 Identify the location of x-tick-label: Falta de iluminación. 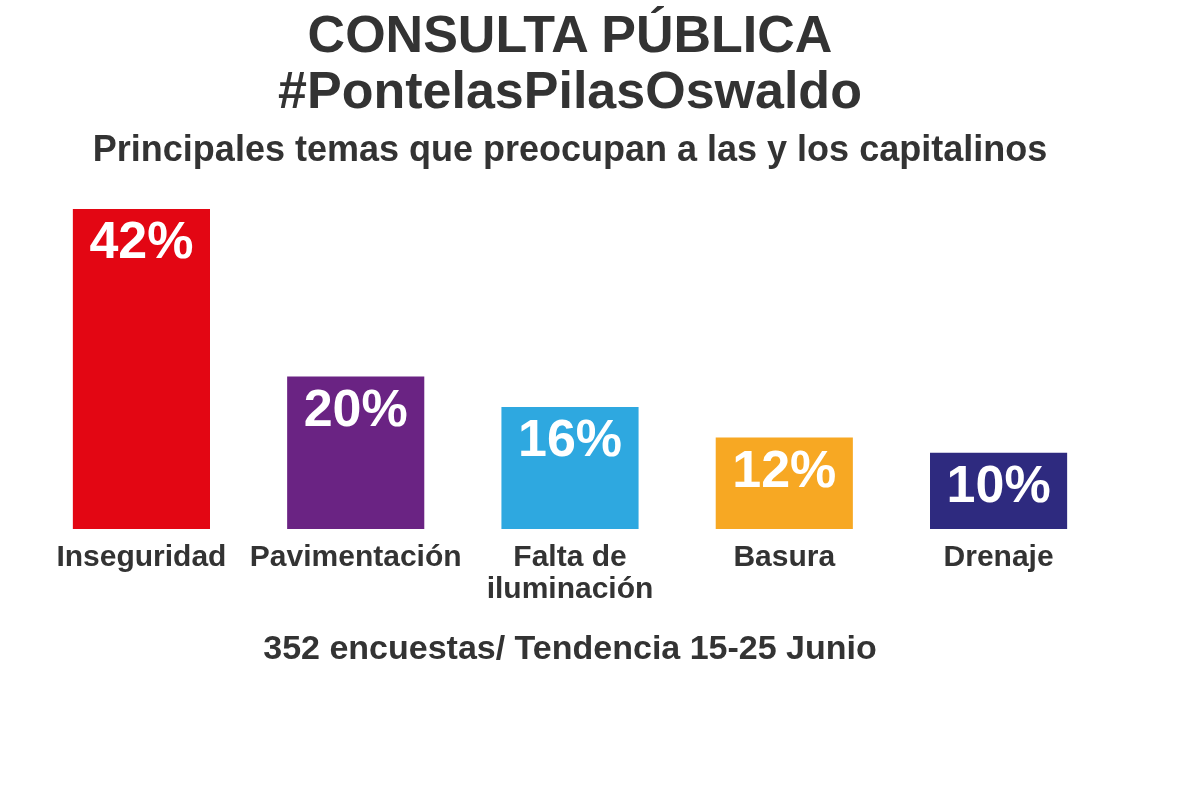
(570, 571).